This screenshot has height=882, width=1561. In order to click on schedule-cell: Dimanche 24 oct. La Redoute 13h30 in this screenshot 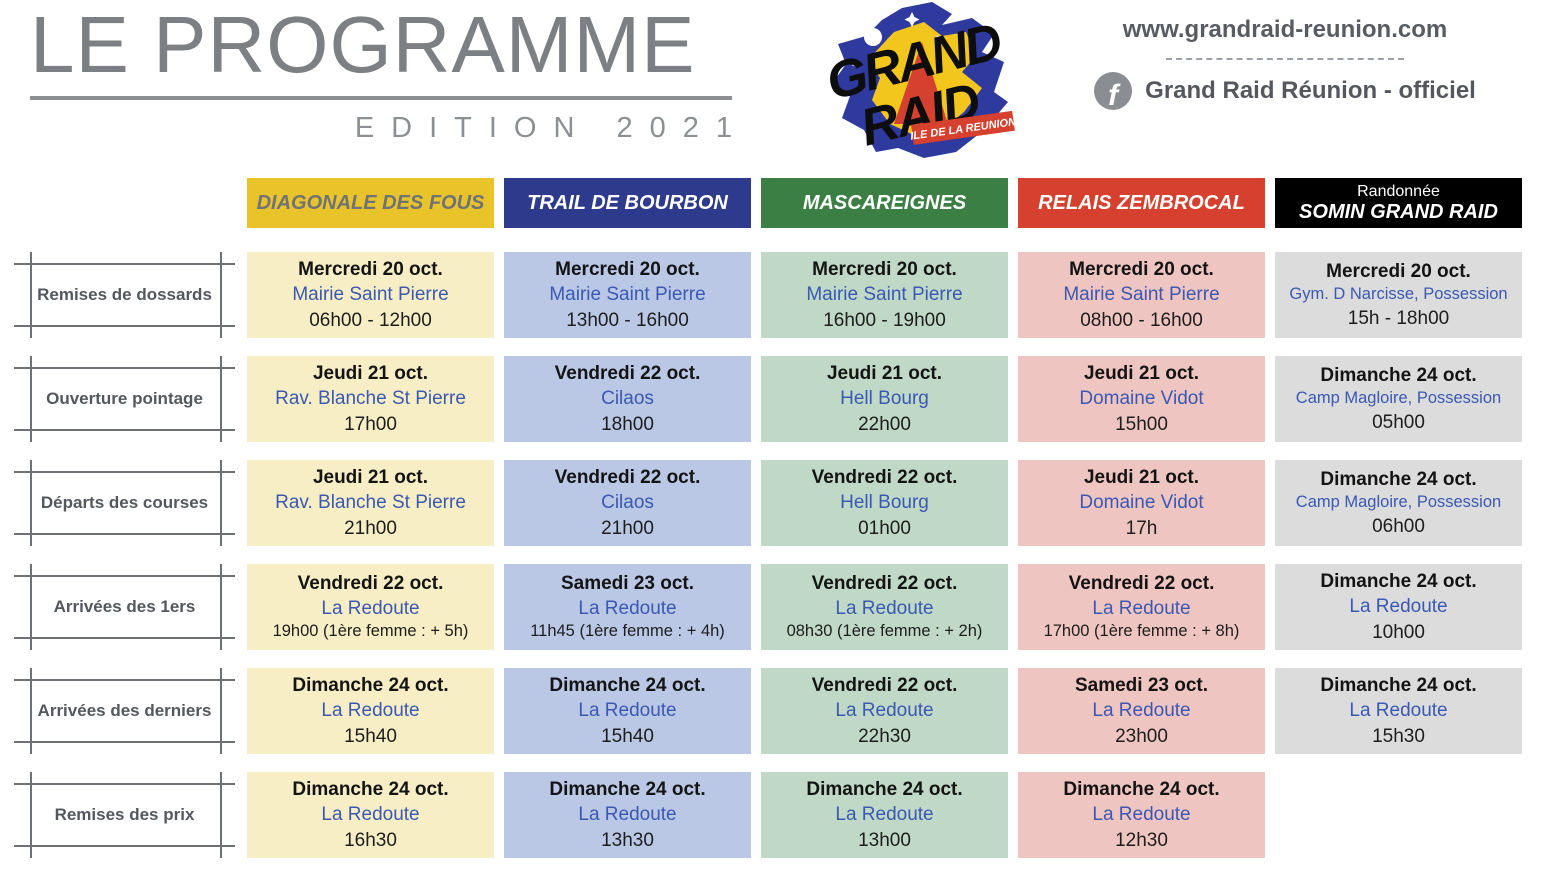, I will do `click(627, 815)`.